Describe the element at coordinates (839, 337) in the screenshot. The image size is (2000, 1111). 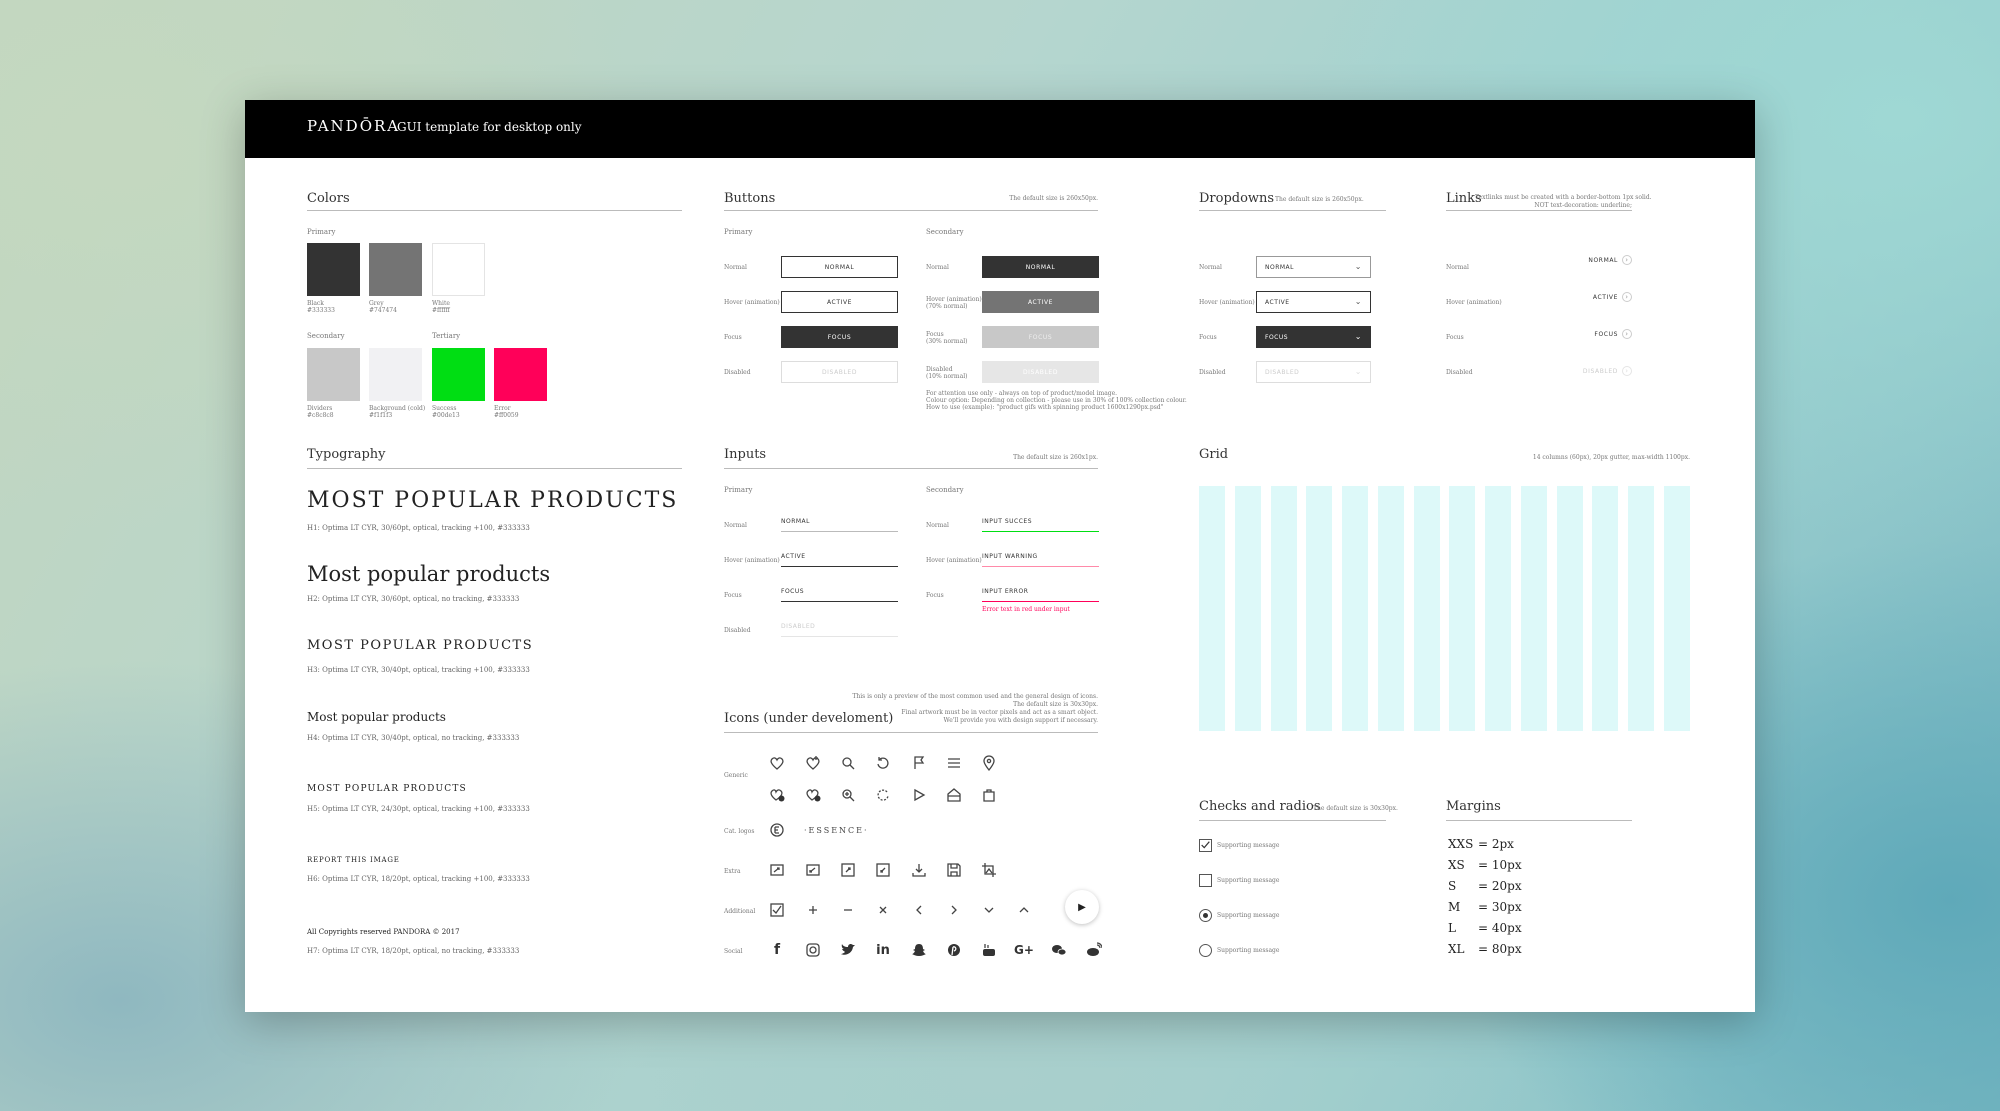
I see `primary-focus-button: FOCUS` at that location.